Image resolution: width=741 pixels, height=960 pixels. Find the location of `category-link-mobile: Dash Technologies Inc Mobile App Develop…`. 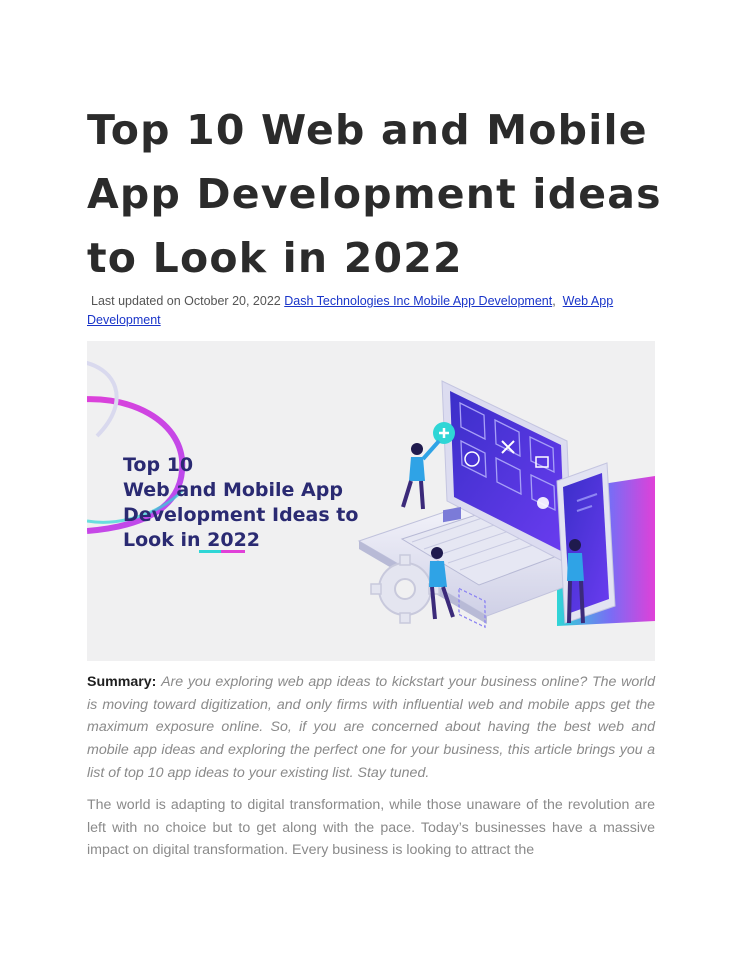

category-link-mobile: Dash Technologies Inc Mobile App Develop… is located at coordinates (418, 301).